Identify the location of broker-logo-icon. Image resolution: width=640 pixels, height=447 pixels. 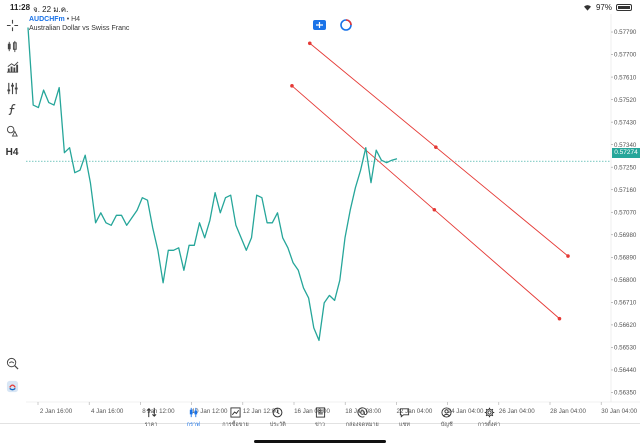
(12, 386).